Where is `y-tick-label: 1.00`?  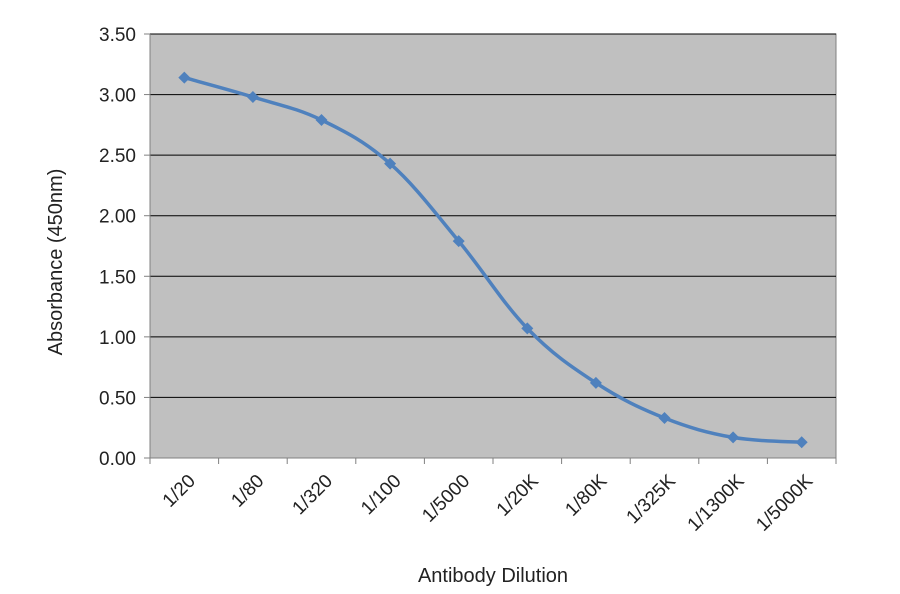
y-tick-label: 1.00 is located at coordinates (117, 338).